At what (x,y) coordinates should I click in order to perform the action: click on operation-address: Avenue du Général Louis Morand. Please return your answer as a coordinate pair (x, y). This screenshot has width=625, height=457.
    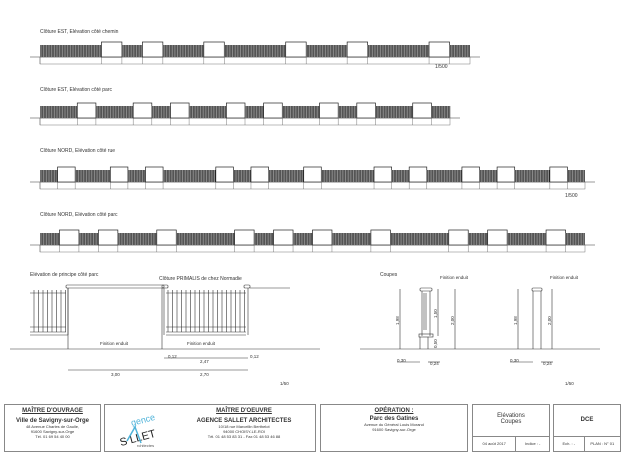
    Looking at the image, I should click on (394, 424).